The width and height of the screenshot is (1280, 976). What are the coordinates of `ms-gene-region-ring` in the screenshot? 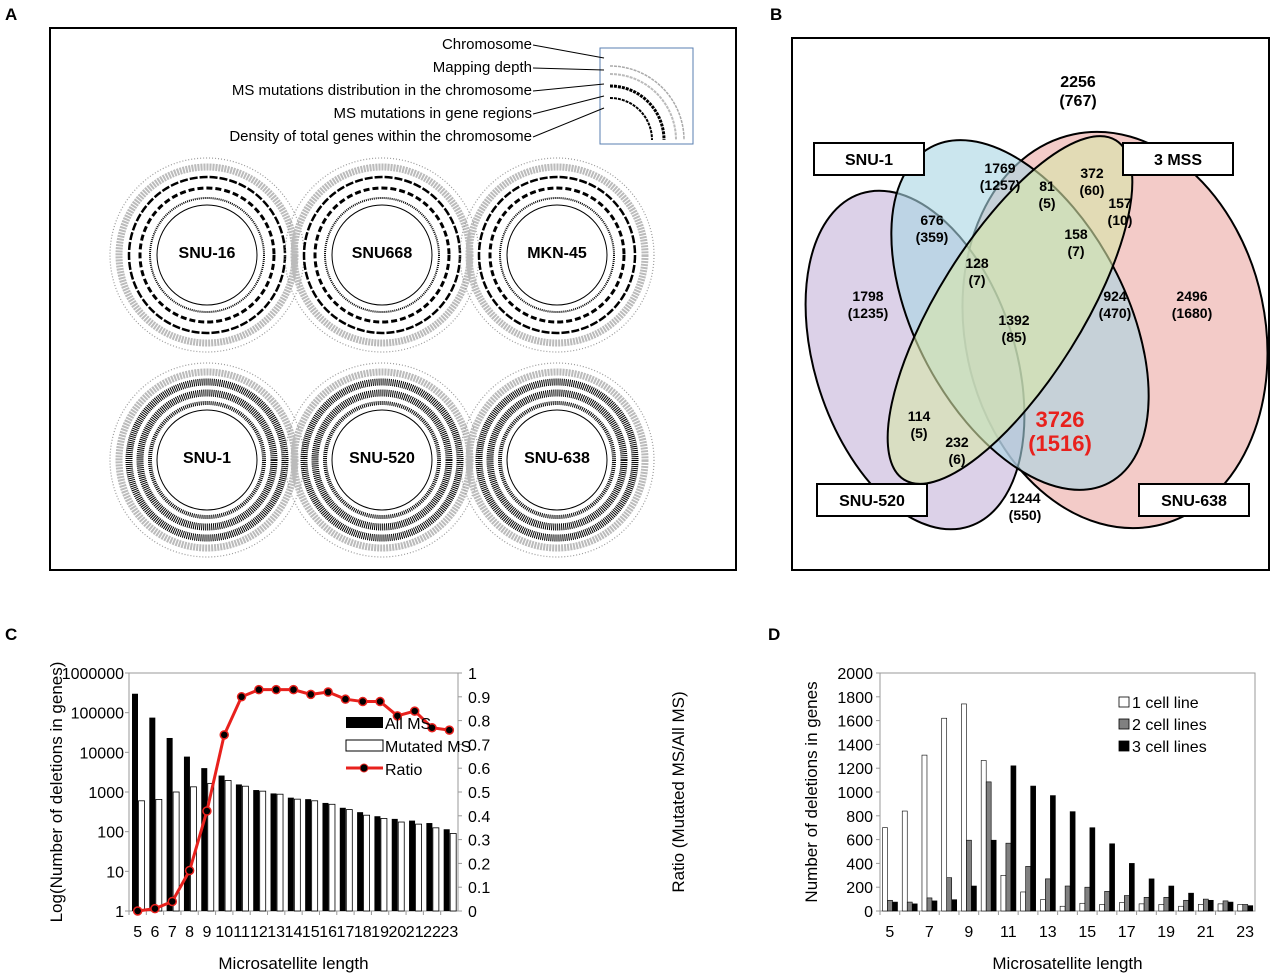 It's located at (382, 460).